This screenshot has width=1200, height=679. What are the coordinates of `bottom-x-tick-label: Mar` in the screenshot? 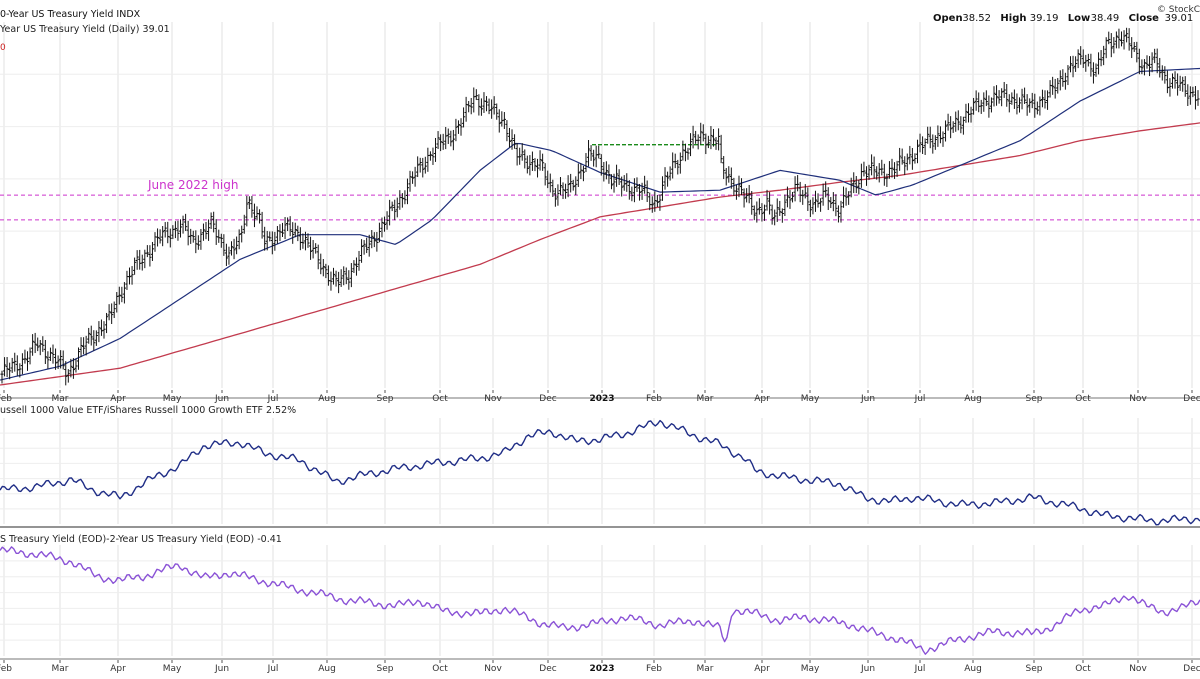 It's located at (705, 669).